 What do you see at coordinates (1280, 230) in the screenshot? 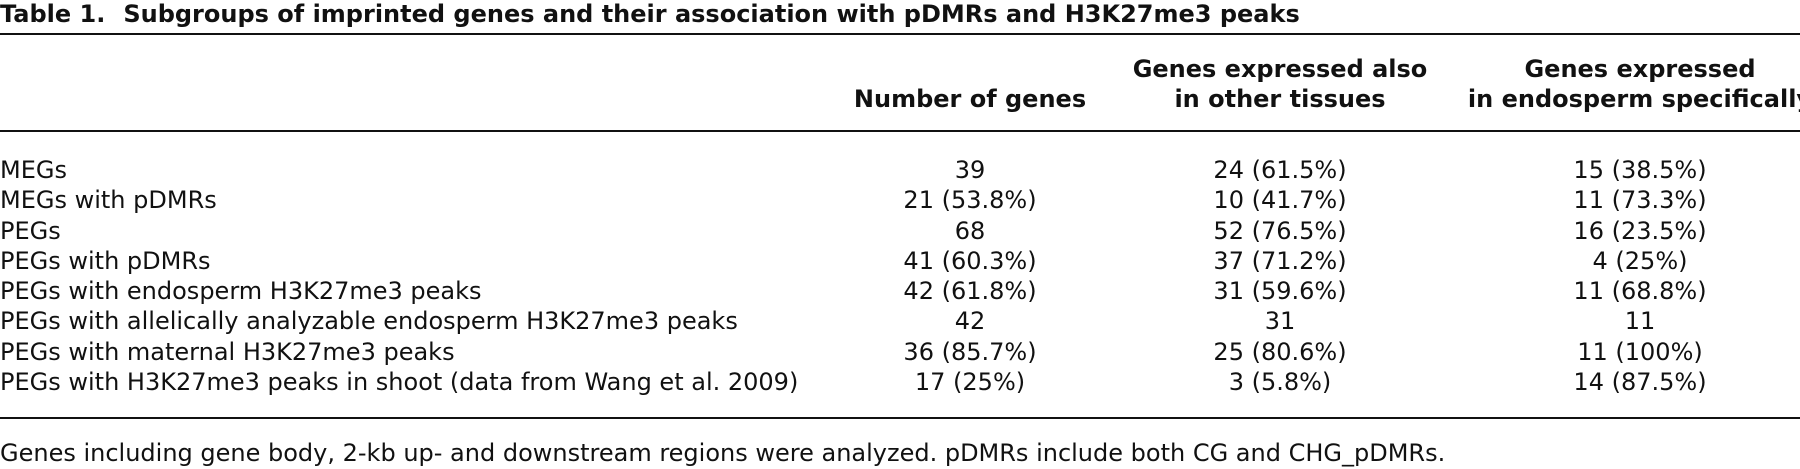
I see `cell-other-tissues: 52 (76.5%)` at bounding box center [1280, 230].